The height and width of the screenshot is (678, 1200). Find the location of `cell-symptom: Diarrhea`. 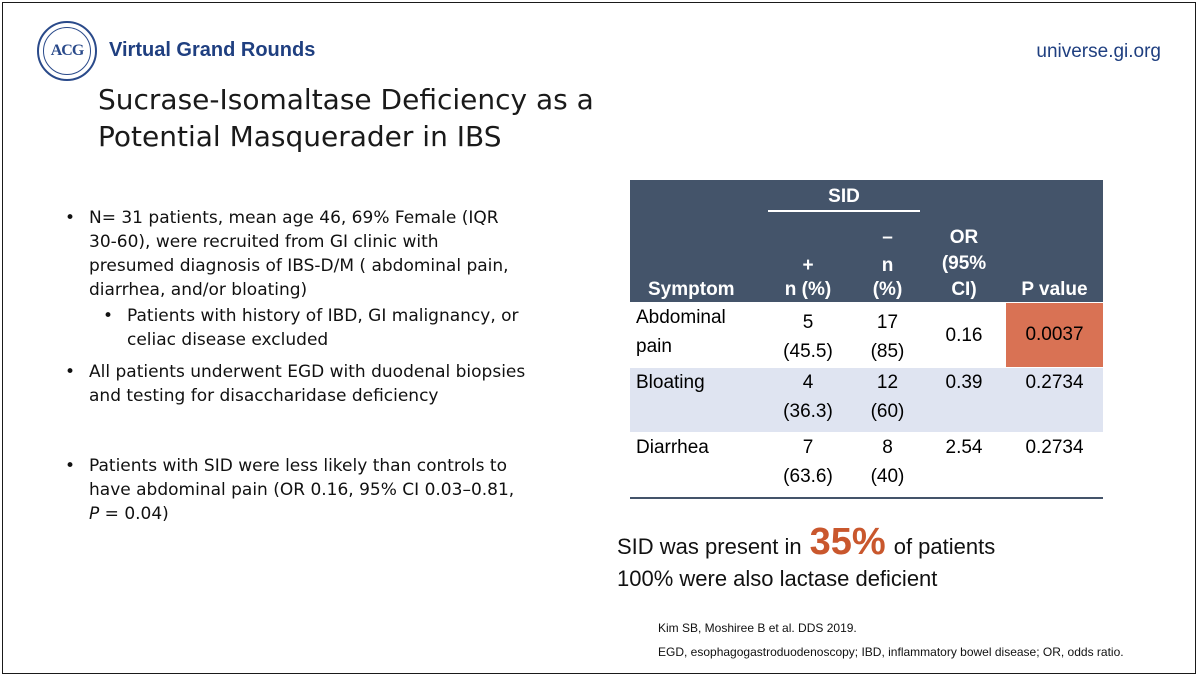

cell-symptom: Diarrhea is located at coordinates (672, 447).